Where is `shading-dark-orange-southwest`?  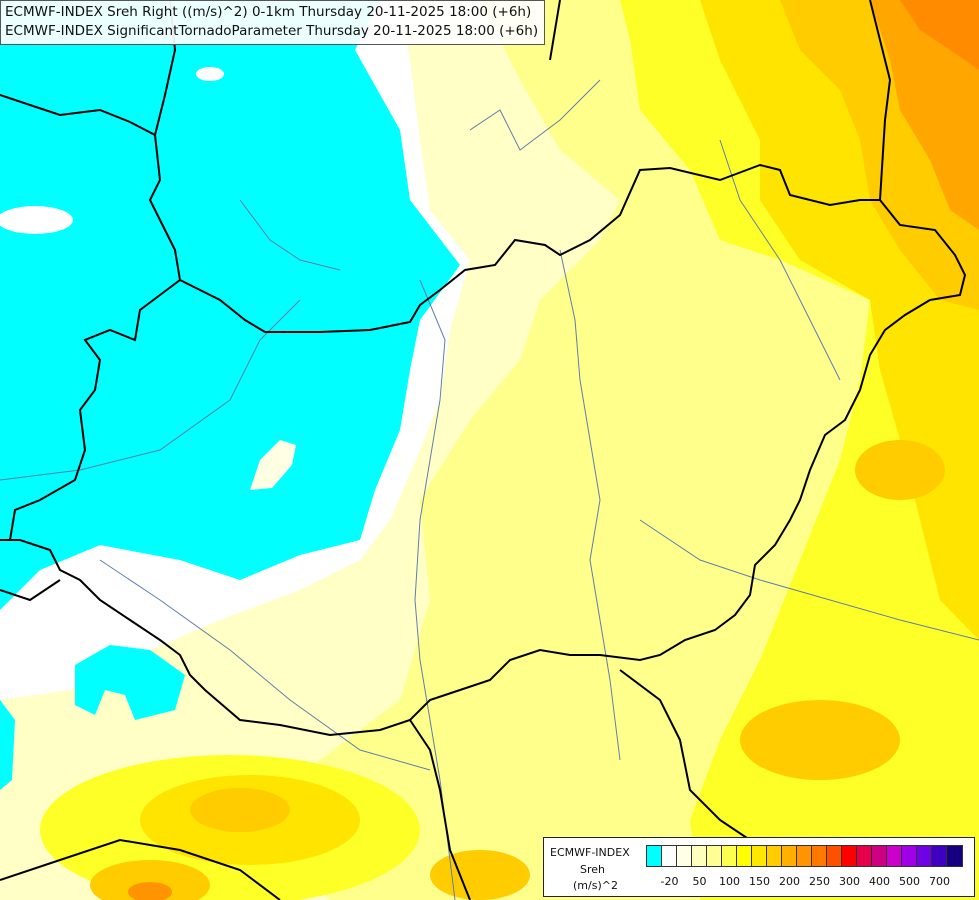
shading-dark-orange-southwest is located at coordinates (150, 891).